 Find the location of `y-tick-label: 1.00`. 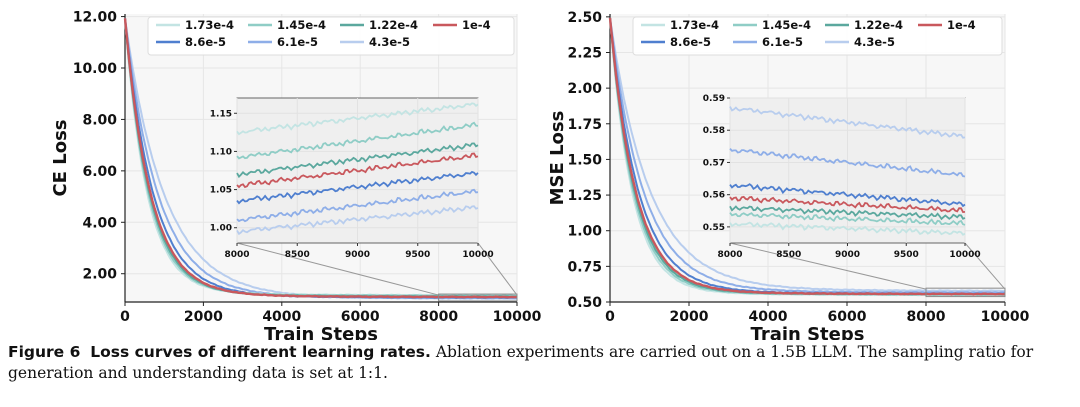

y-tick-label: 1.00 is located at coordinates (584, 232).